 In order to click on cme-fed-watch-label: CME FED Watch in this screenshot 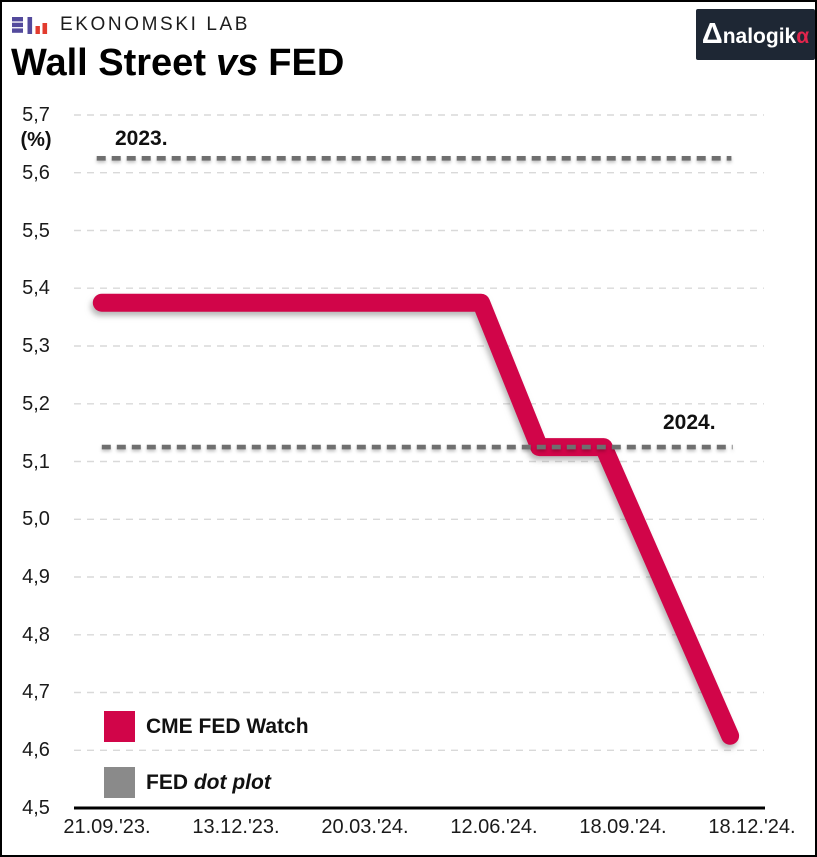, I will do `click(227, 726)`.